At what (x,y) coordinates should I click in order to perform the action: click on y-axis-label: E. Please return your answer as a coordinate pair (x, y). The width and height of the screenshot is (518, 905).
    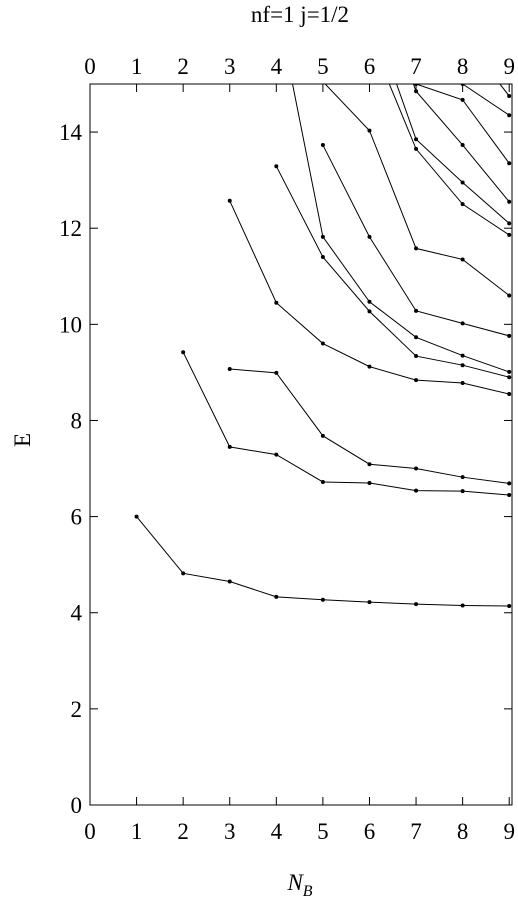
    Looking at the image, I should click on (22, 440).